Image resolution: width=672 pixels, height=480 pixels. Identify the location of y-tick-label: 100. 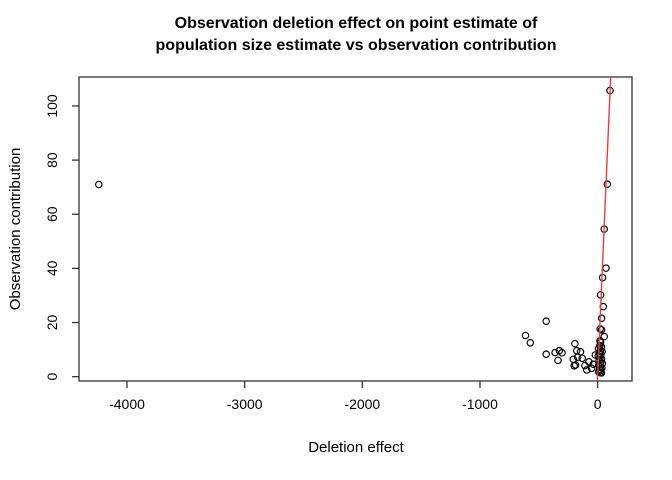
(52, 106).